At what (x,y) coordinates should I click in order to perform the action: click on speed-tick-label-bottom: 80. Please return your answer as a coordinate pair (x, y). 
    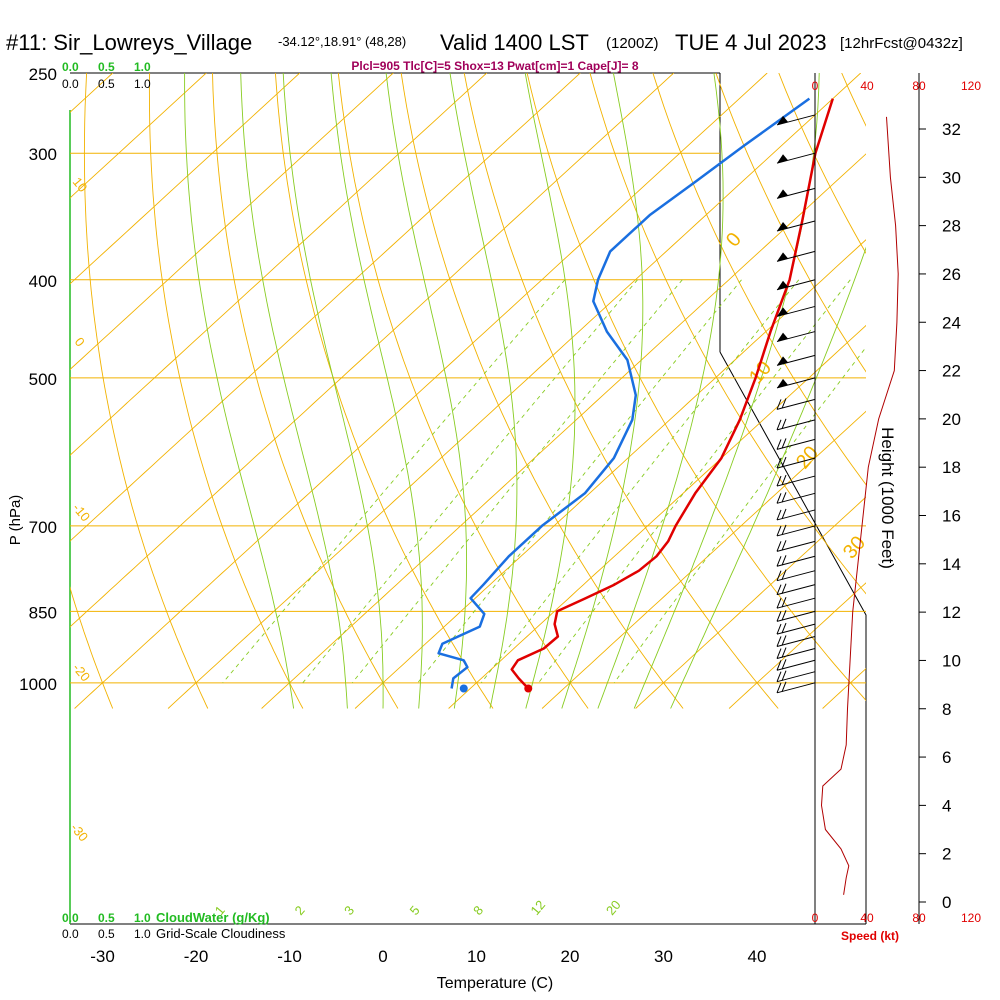
    Looking at the image, I should click on (919, 918).